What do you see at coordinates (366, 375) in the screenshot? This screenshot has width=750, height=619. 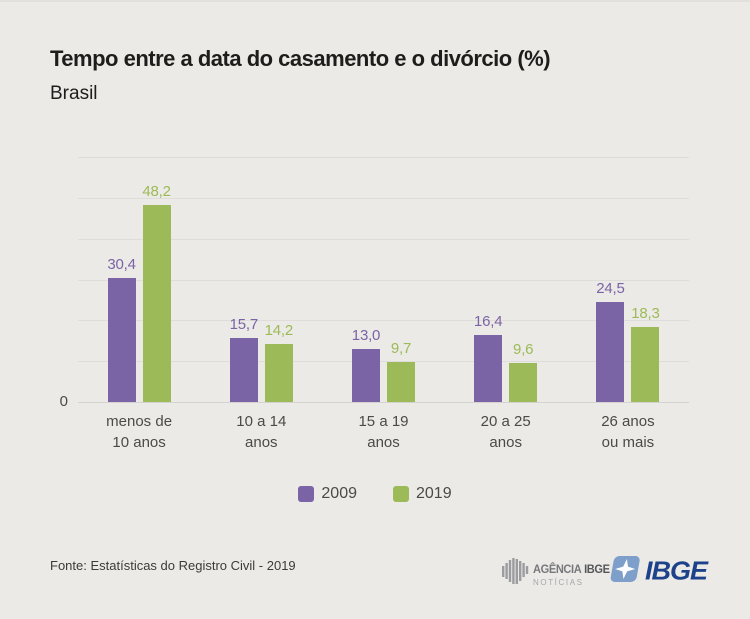 I see `bar-2009-cat2` at bounding box center [366, 375].